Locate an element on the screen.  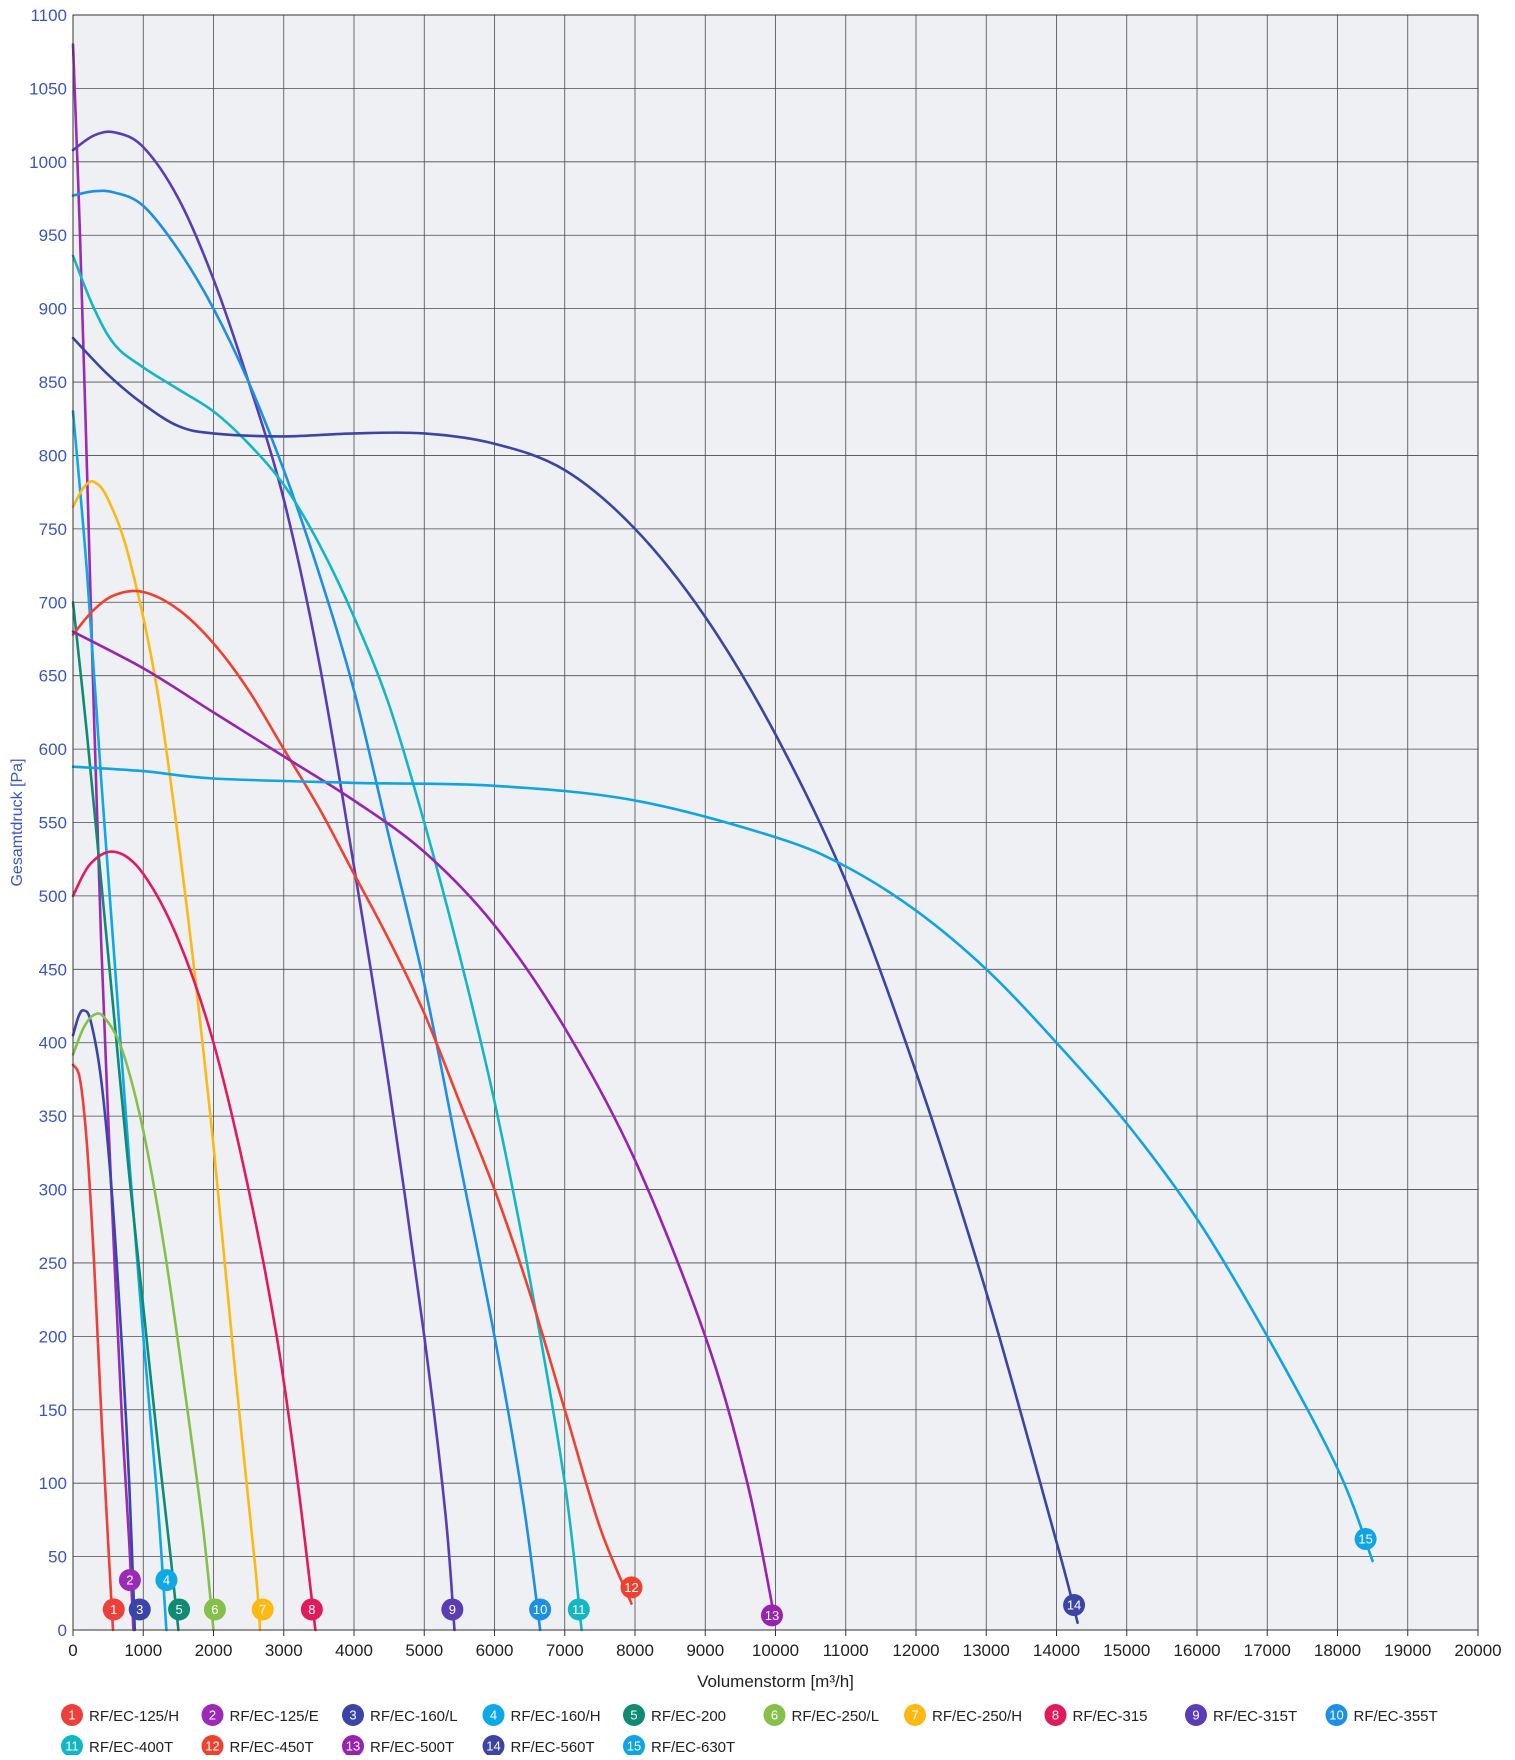
y-tick-label: 900 is located at coordinates (53, 309).